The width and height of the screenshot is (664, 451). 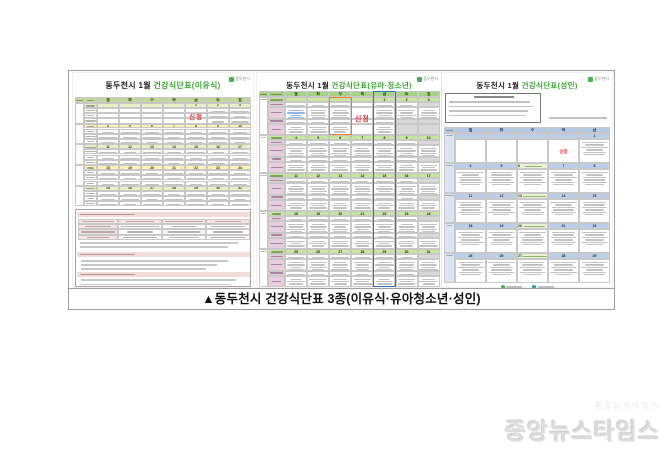 What do you see at coordinates (527, 85) in the screenshot?
I see `panel-title: 동두천시 1월 건강식단표(성인)` at bounding box center [527, 85].